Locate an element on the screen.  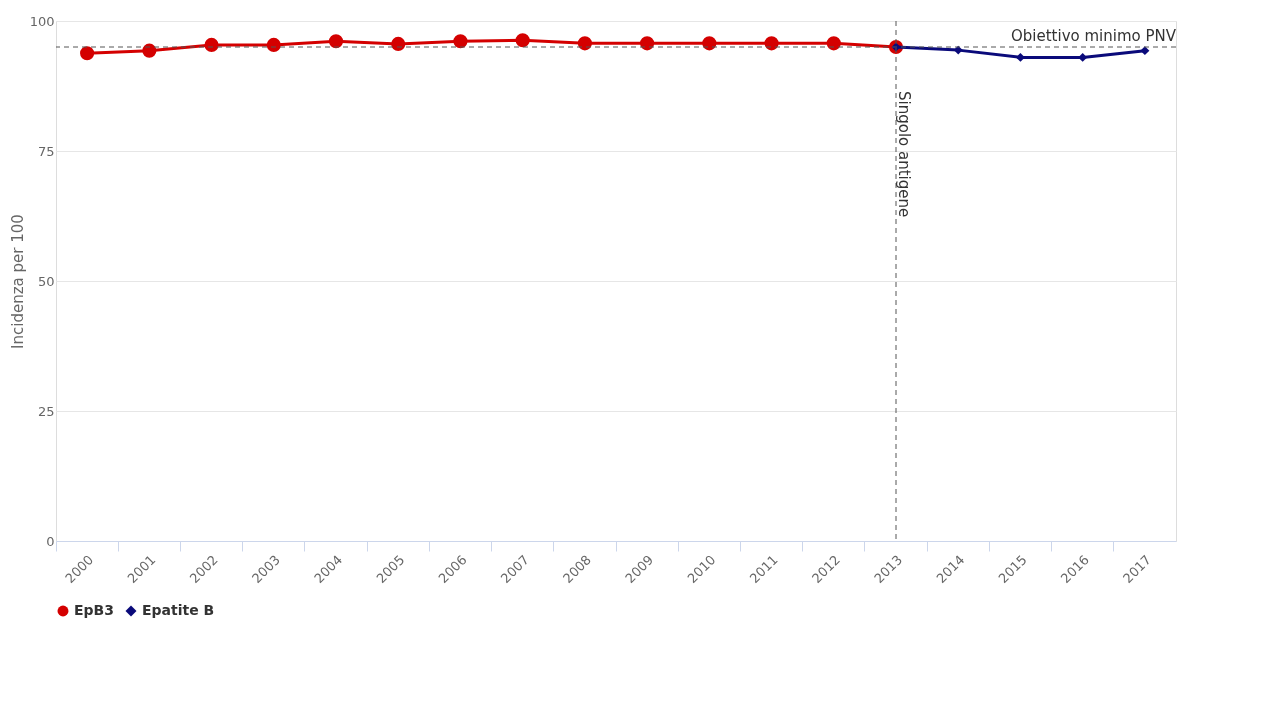
ref-line-label: Obiettivo minimo PNV is located at coordinates (1093, 36).